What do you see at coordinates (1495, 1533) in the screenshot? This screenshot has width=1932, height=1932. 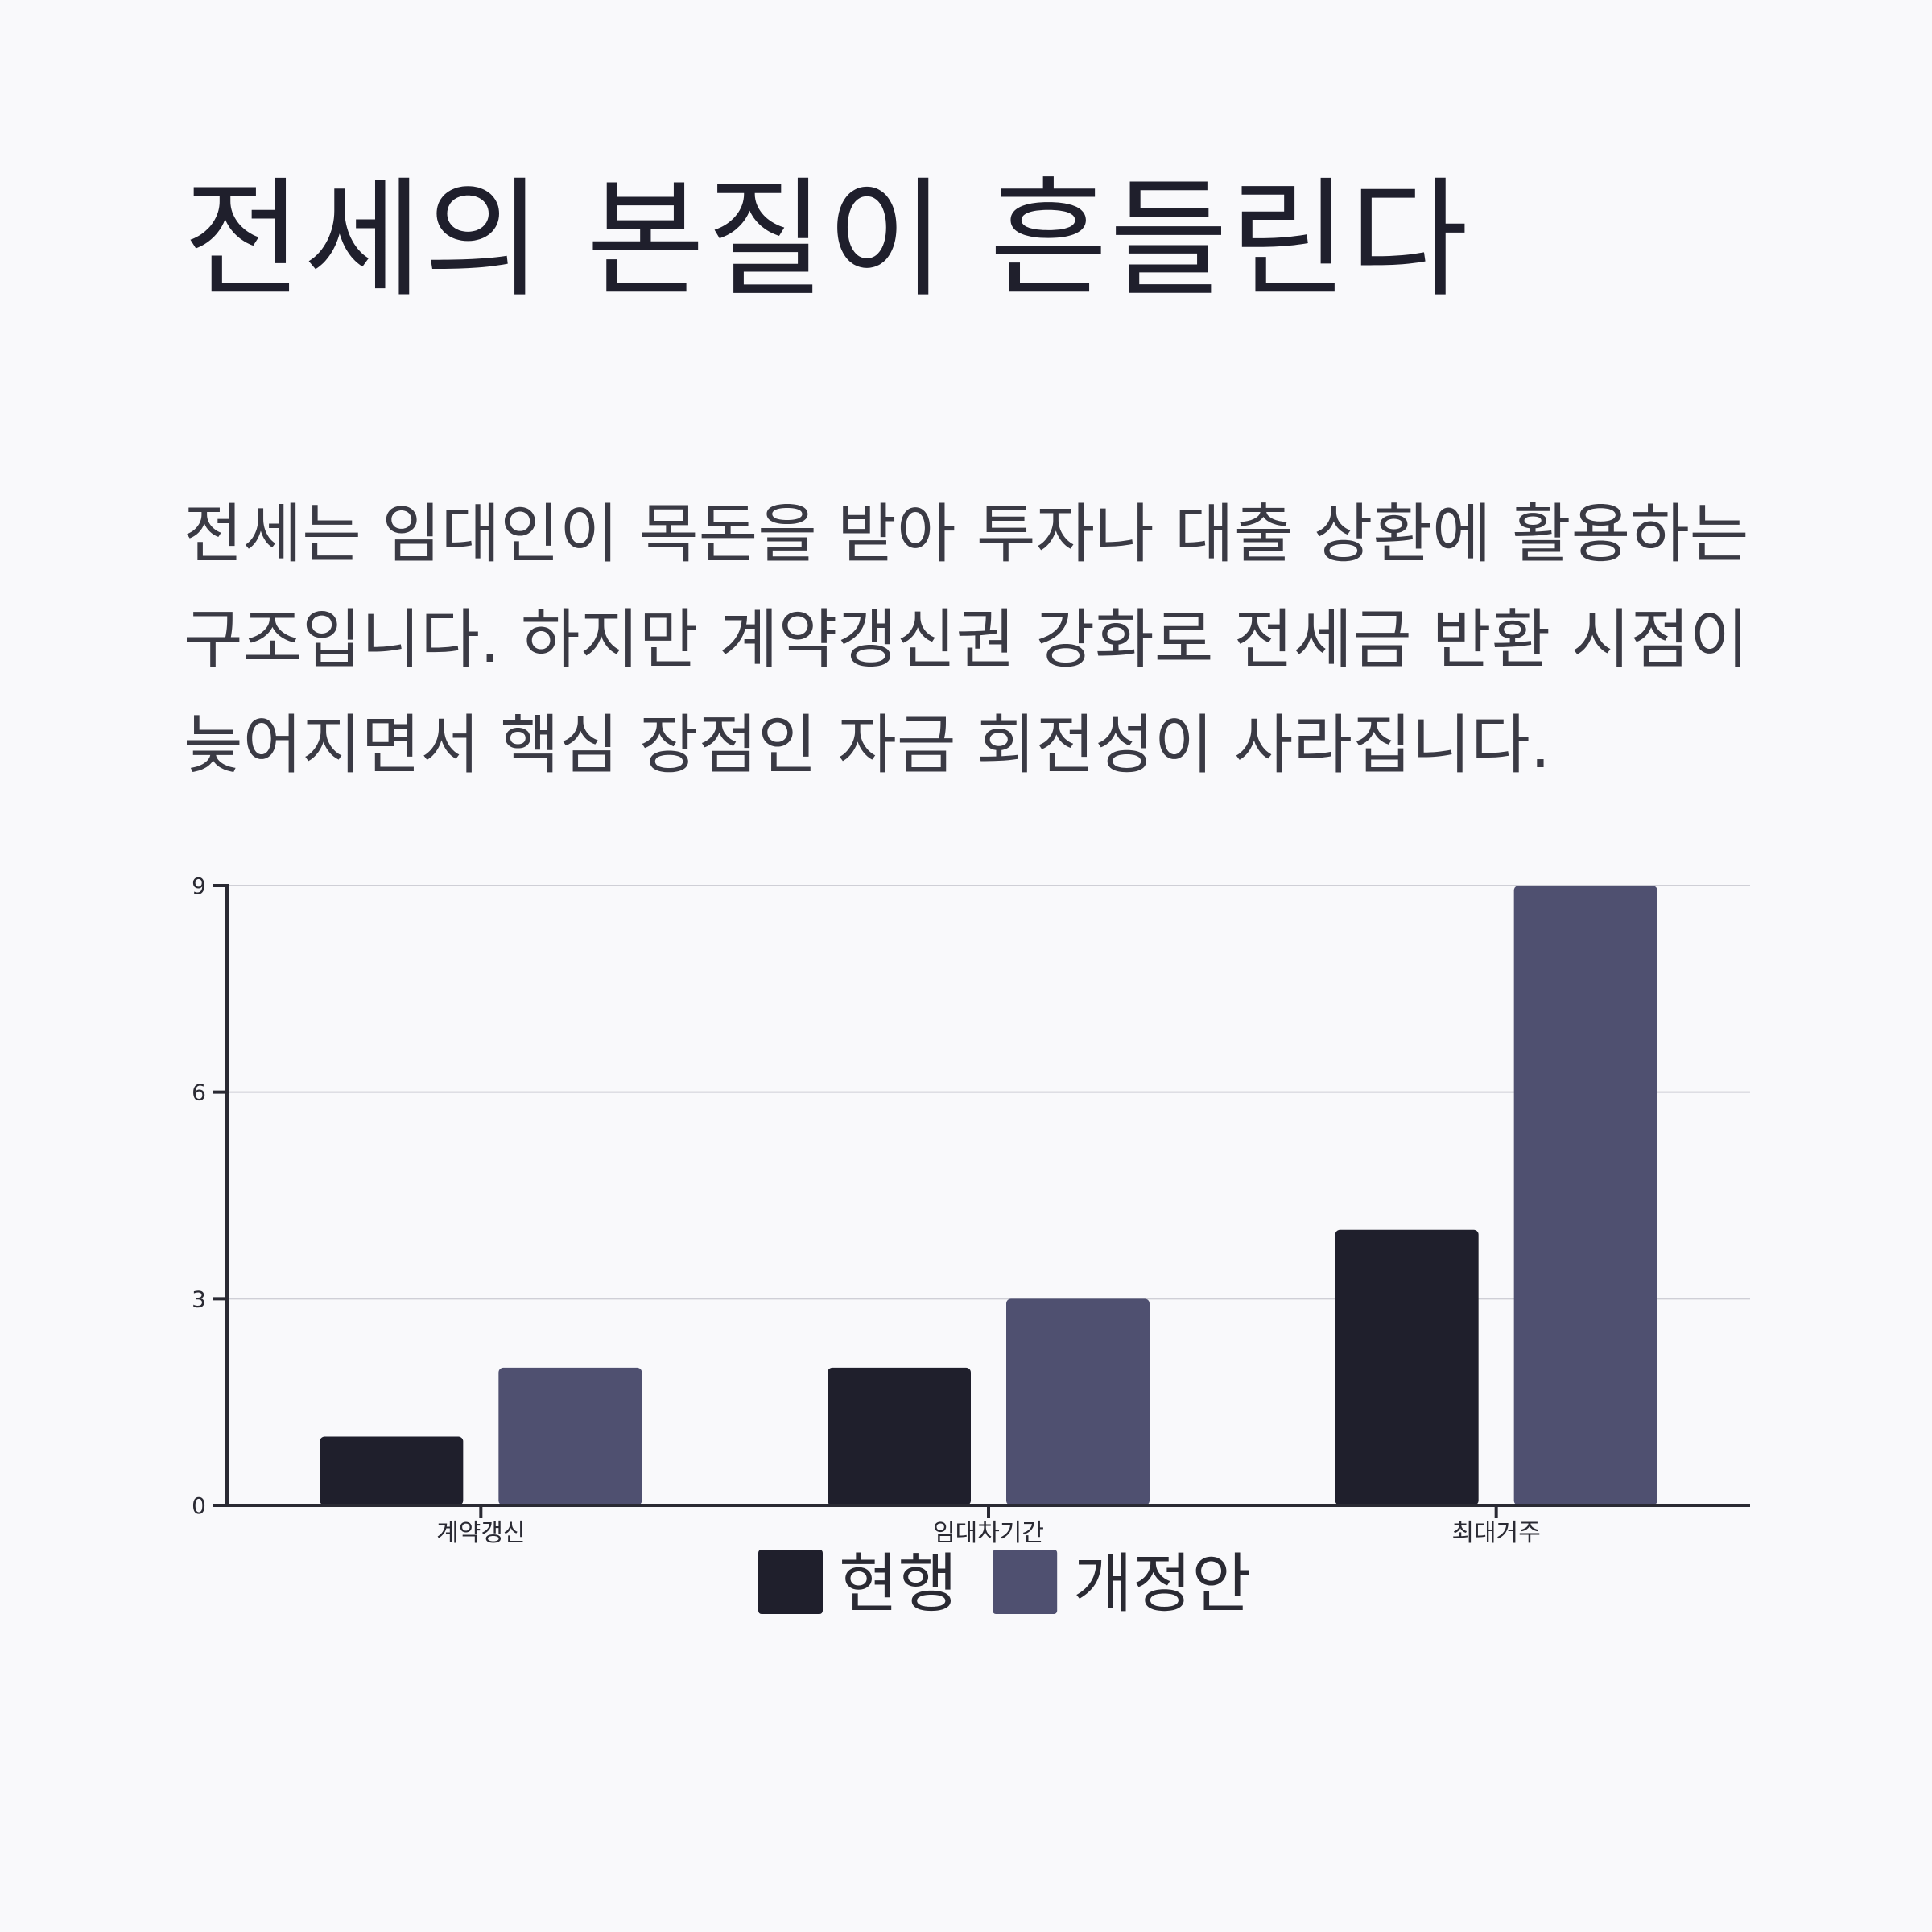 I see `x-tick-label: 최대거주` at bounding box center [1495, 1533].